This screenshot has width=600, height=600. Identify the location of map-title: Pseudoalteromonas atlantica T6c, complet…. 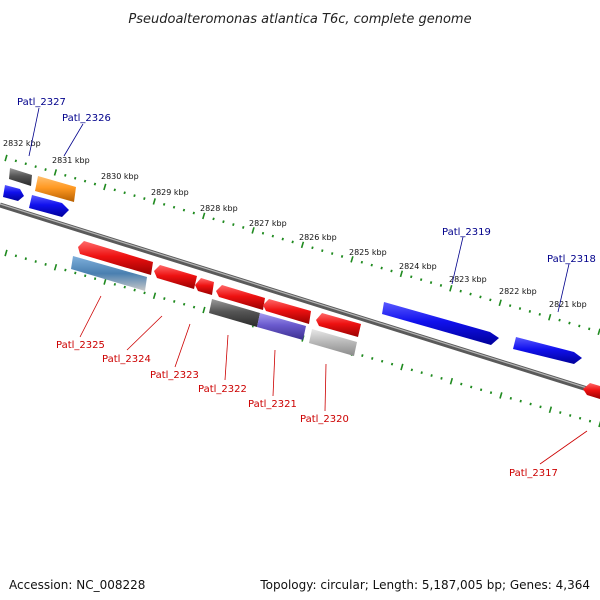
(299, 19).